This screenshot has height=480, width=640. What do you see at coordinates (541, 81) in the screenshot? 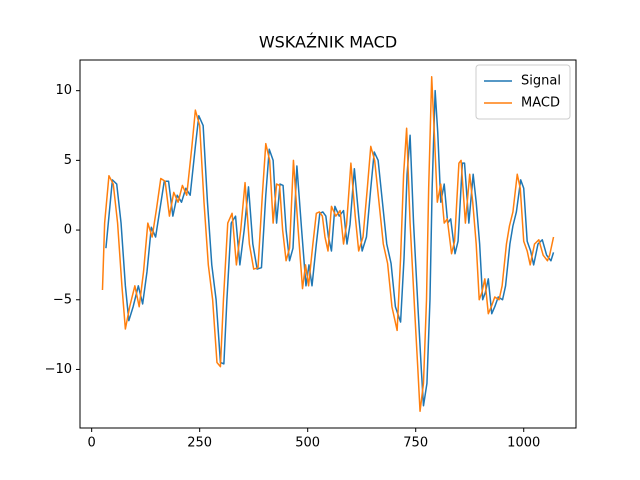
I see `legend-label: Signal` at bounding box center [541, 81].